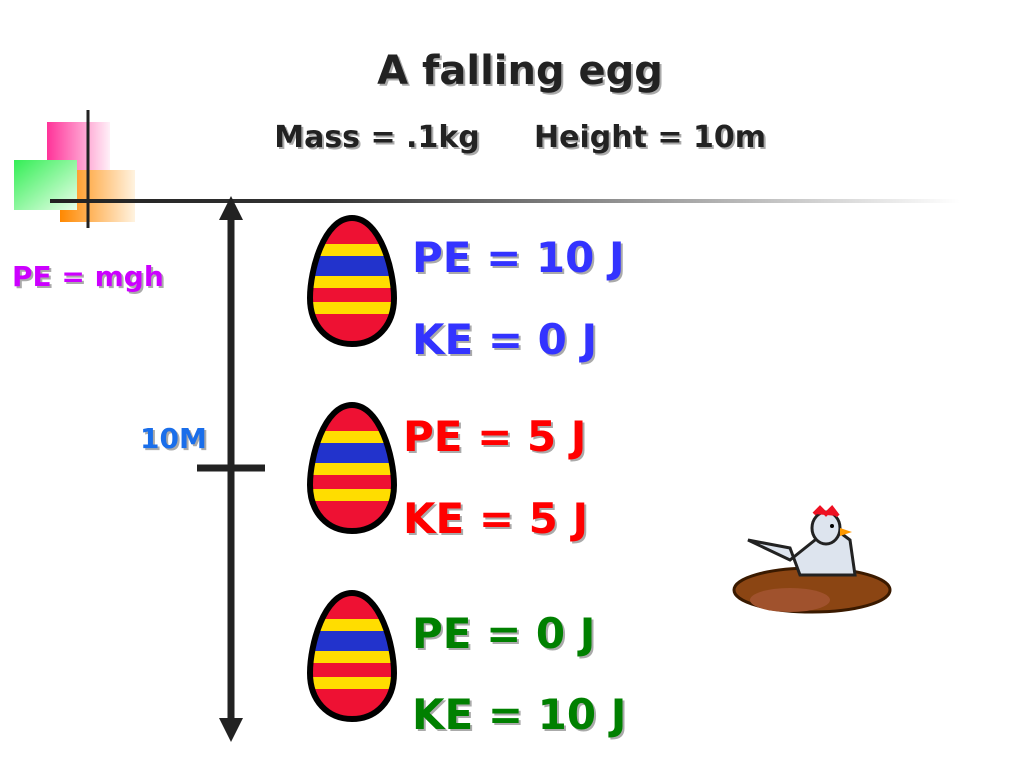 Image resolution: width=1024 pixels, height=768 pixels. I want to click on pe-label: PE = 0 J, so click(503, 633).